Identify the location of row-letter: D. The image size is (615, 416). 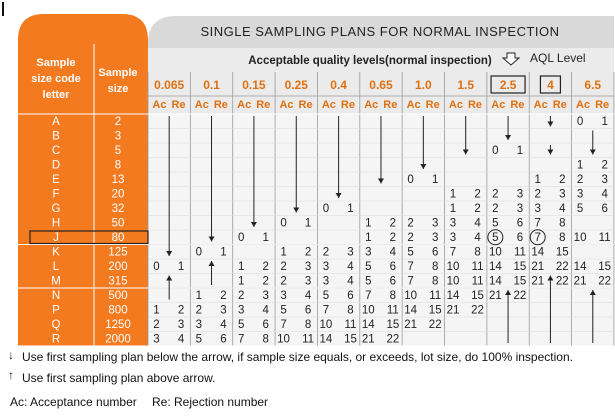
(56, 166).